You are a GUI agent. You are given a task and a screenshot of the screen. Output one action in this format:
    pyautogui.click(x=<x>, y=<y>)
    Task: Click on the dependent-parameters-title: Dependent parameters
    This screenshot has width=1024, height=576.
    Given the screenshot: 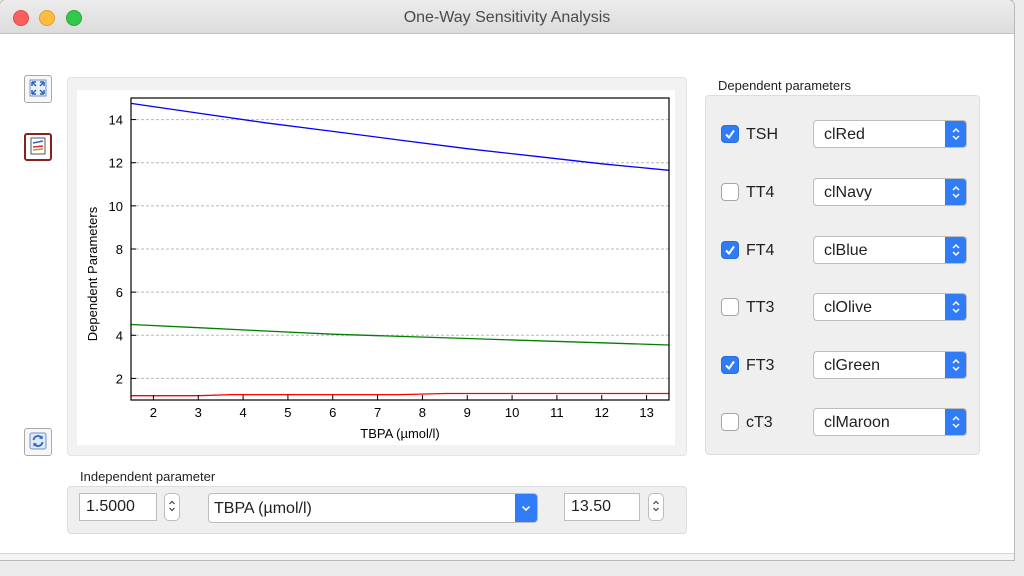 What is the action you would take?
    pyautogui.click(x=784, y=85)
    